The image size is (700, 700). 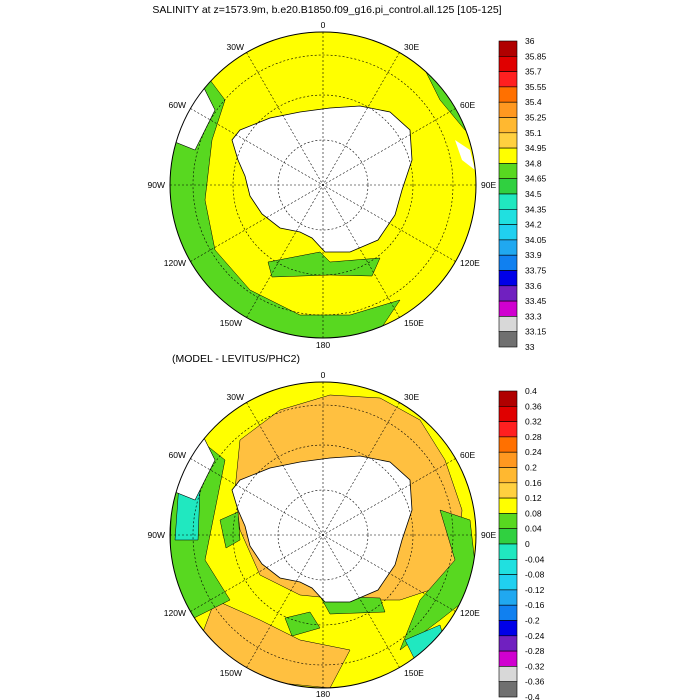 What do you see at coordinates (536, 332) in the screenshot?
I see `colorbar-tick-label: 33.15` at bounding box center [536, 332].